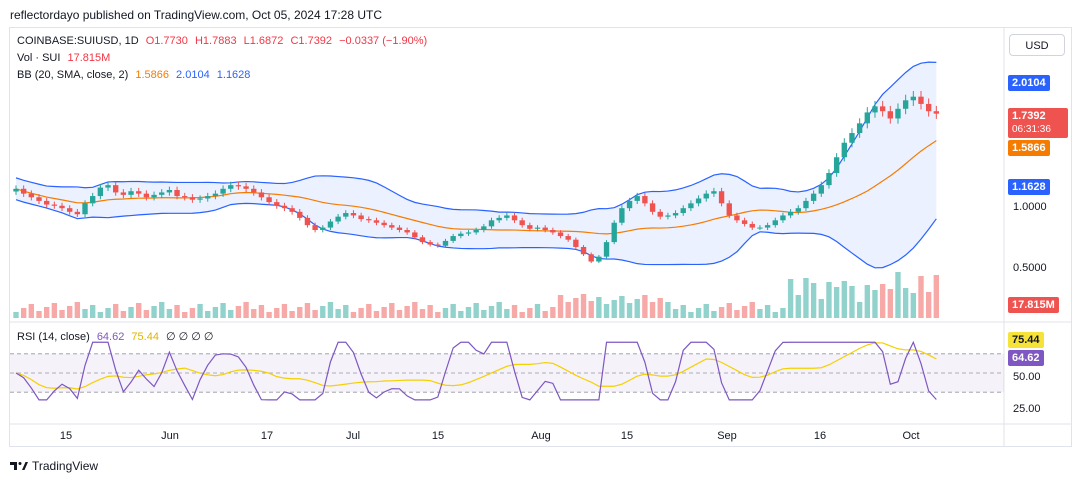 Image resolution: width=1080 pixels, height=485 pixels. Describe the element at coordinates (54, 466) in the screenshot. I see `tradingview-footer: TradingView` at that location.